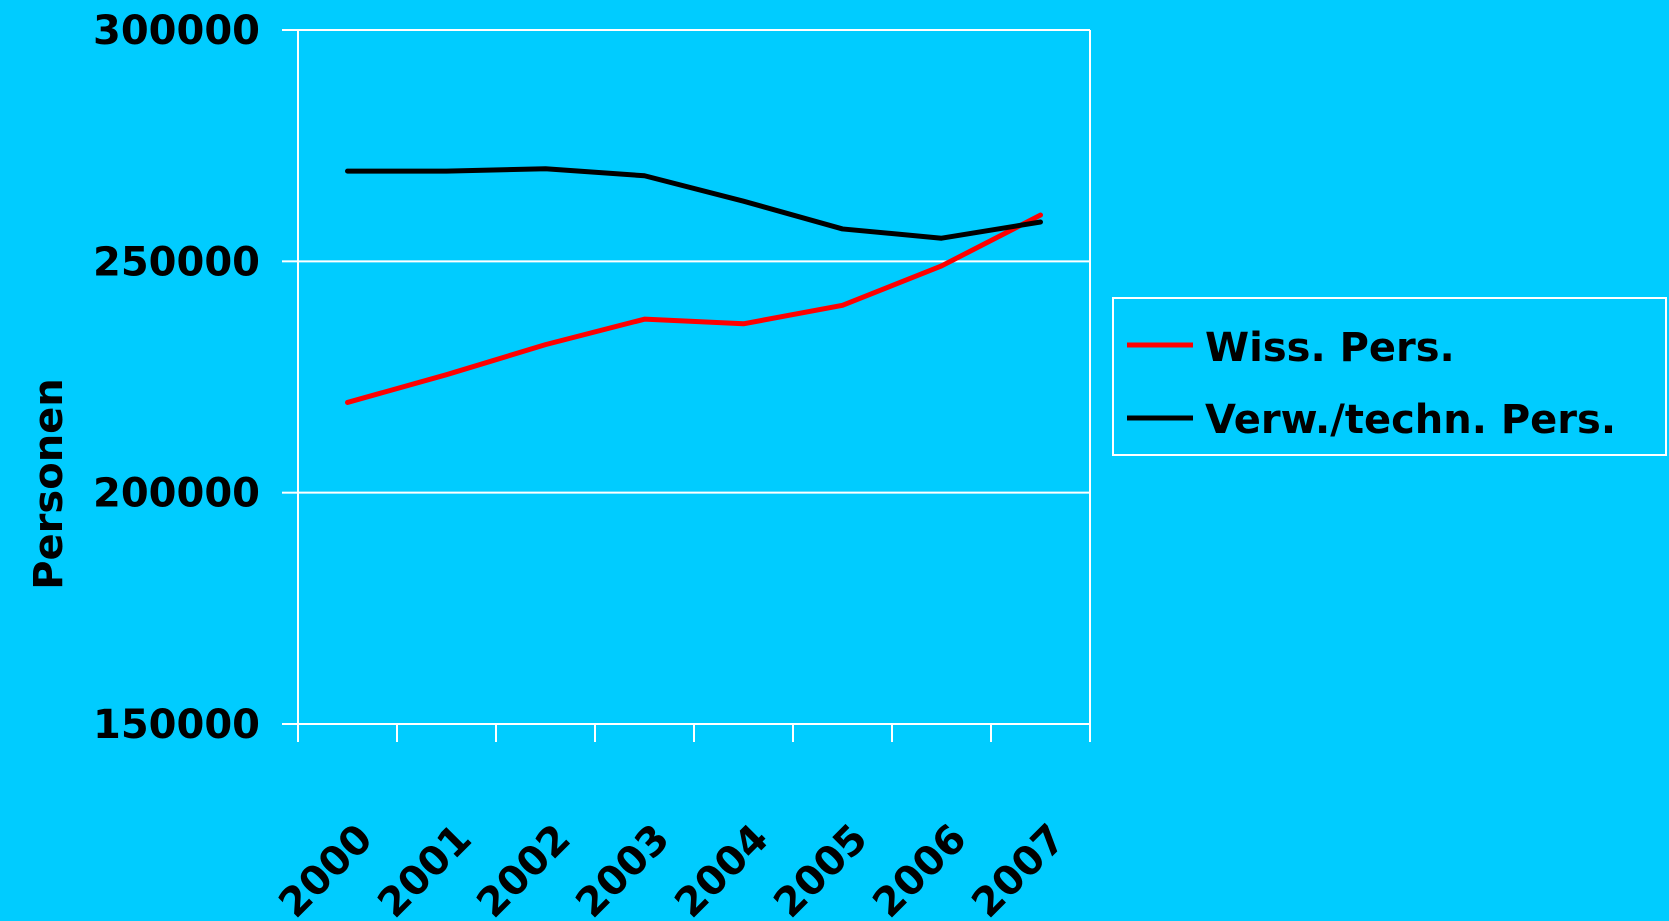  What do you see at coordinates (919, 868) in the screenshot?
I see `x-tick-label-2006: 2006` at bounding box center [919, 868].